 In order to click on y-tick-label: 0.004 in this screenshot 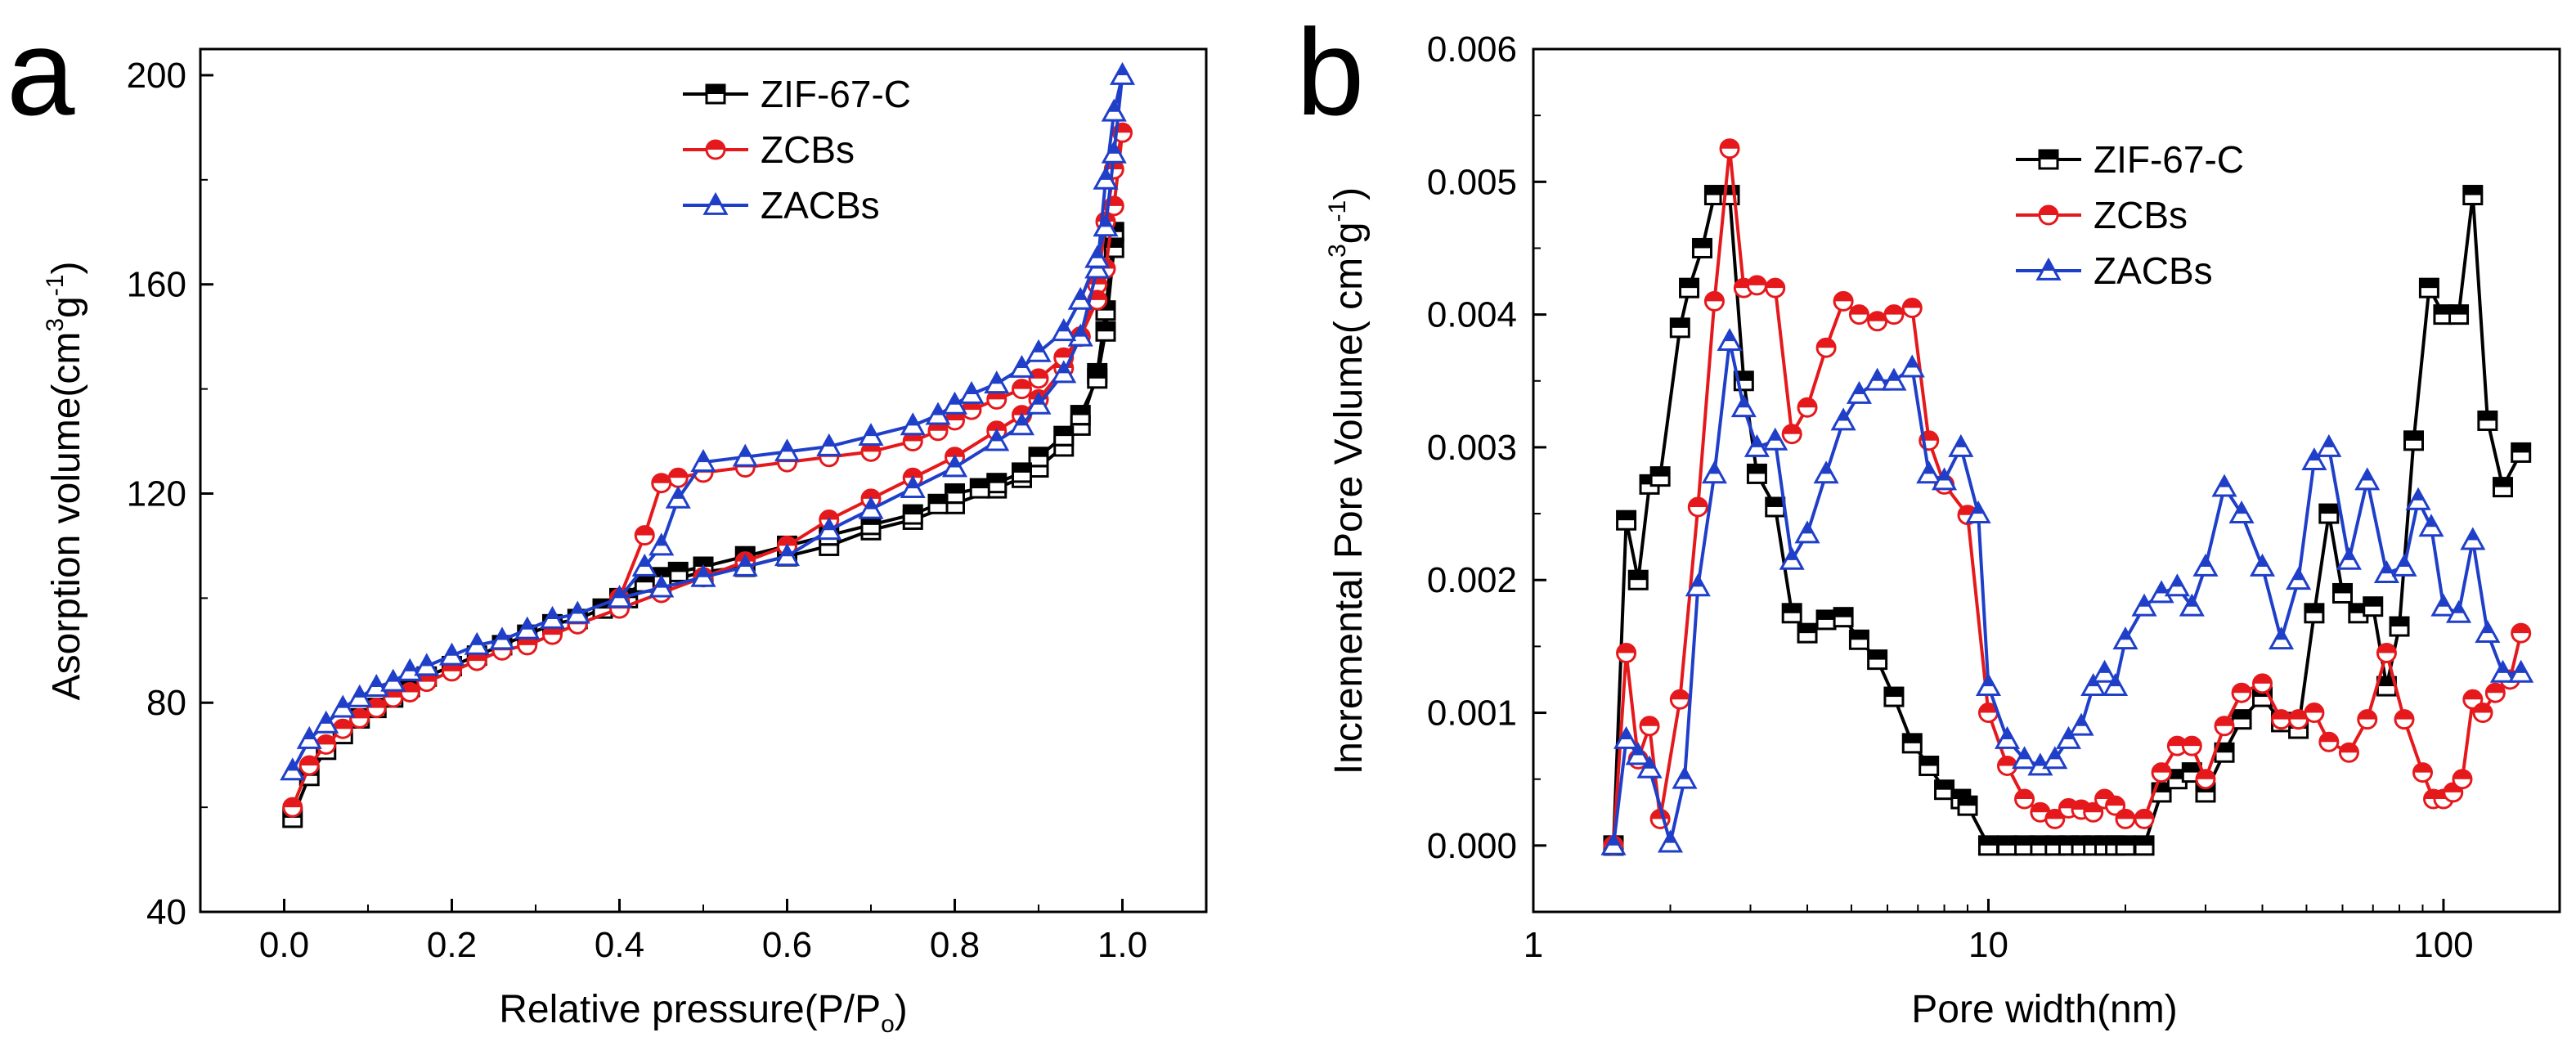, I will do `click(1472, 315)`.